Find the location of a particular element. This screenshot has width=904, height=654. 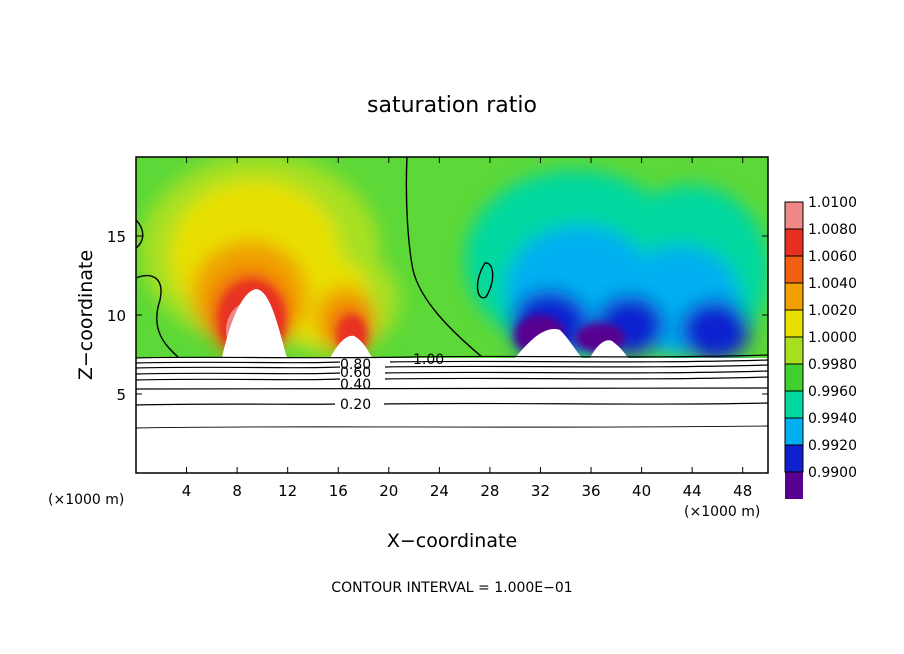

x-tick-label: 20 is located at coordinates (388, 491).